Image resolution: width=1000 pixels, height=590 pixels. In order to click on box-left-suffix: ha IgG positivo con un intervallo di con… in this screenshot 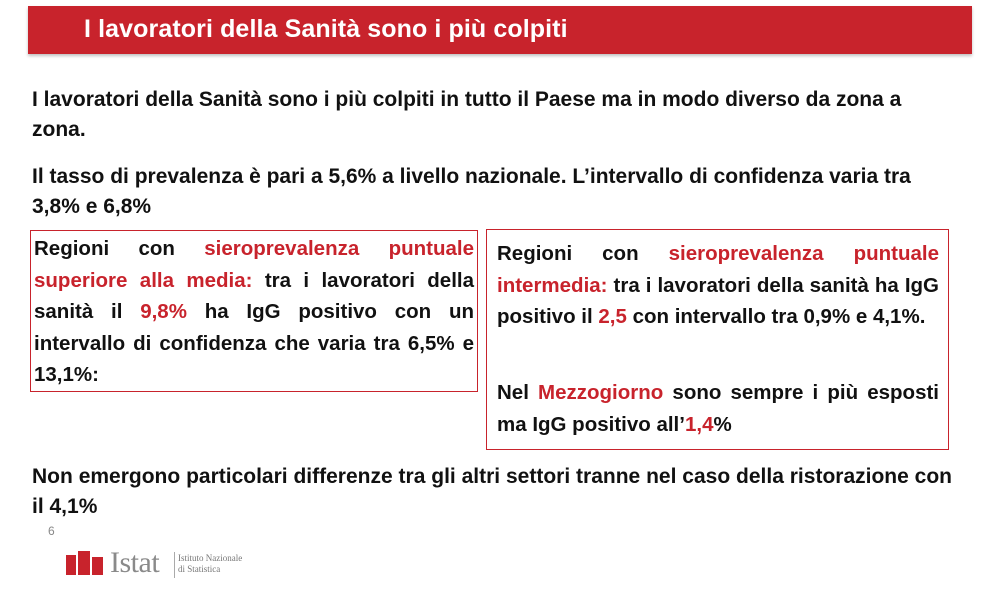, I will do `click(254, 343)`.